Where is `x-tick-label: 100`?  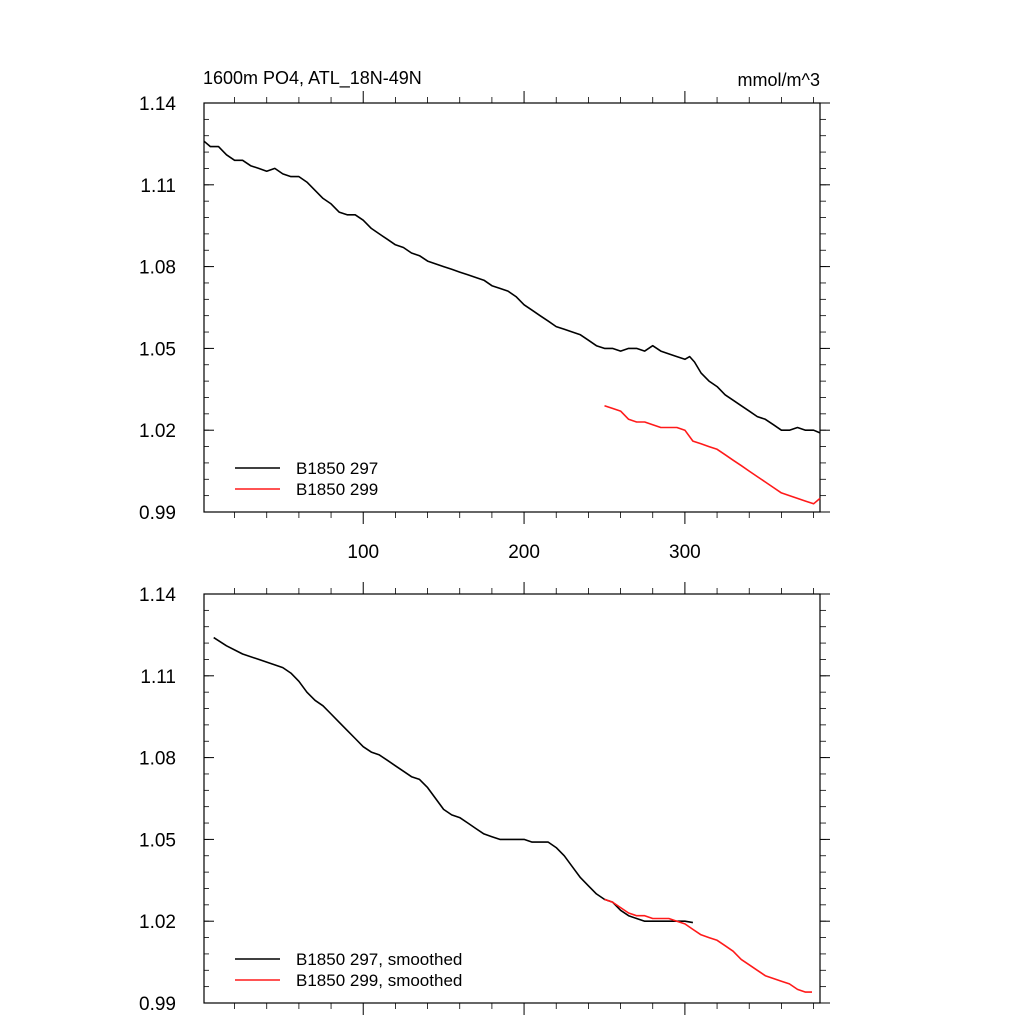
x-tick-label: 100 is located at coordinates (363, 552).